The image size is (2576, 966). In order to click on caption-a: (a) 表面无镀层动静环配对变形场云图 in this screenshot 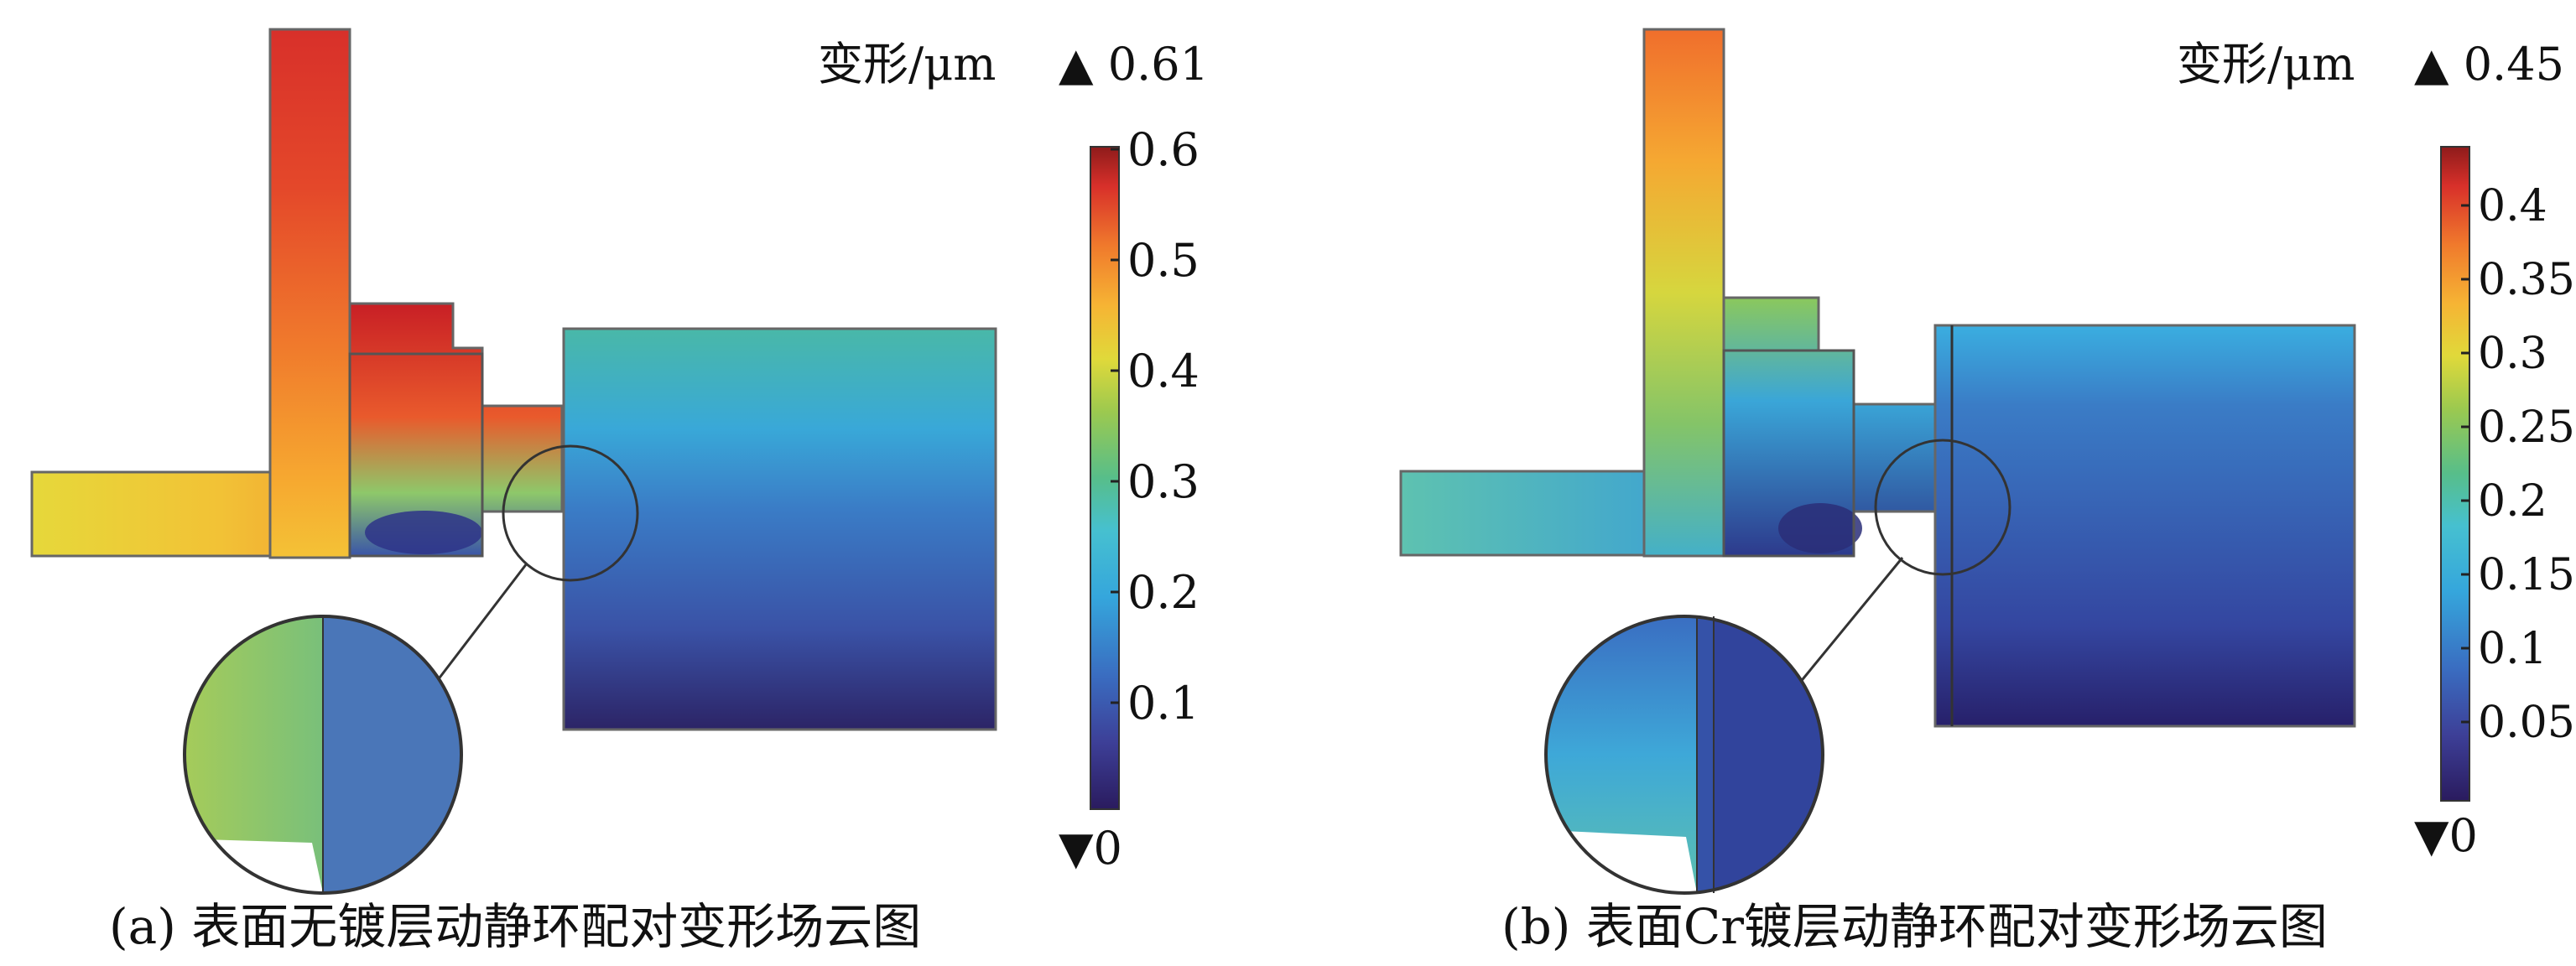, I will do `click(515, 926)`.